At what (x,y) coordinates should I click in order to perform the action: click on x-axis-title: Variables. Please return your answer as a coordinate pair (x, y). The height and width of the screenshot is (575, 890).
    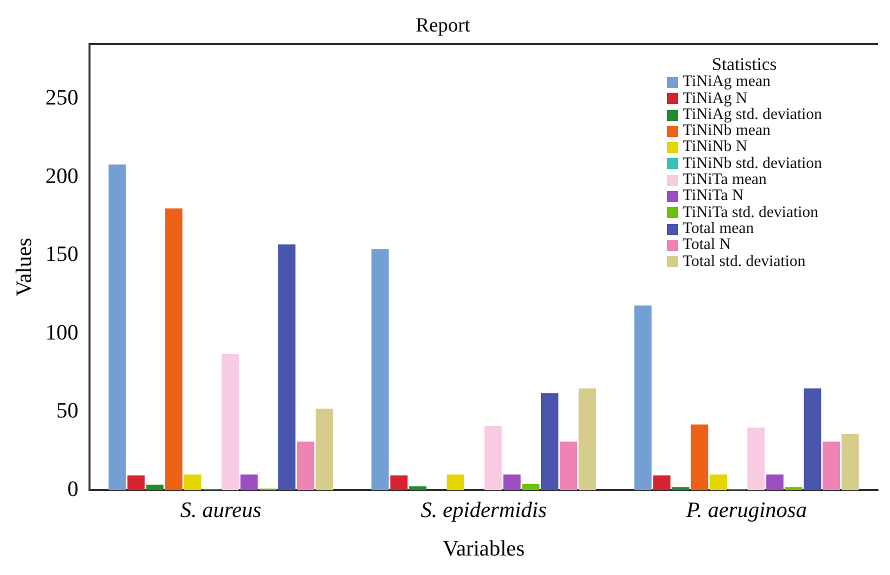
    Looking at the image, I should click on (483, 548).